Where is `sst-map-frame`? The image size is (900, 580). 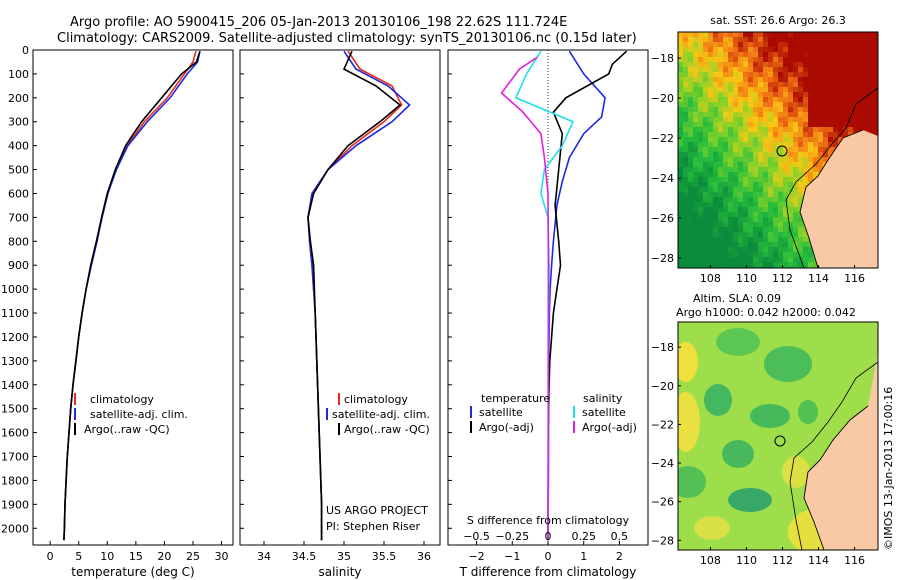
sst-map-frame is located at coordinates (778, 150).